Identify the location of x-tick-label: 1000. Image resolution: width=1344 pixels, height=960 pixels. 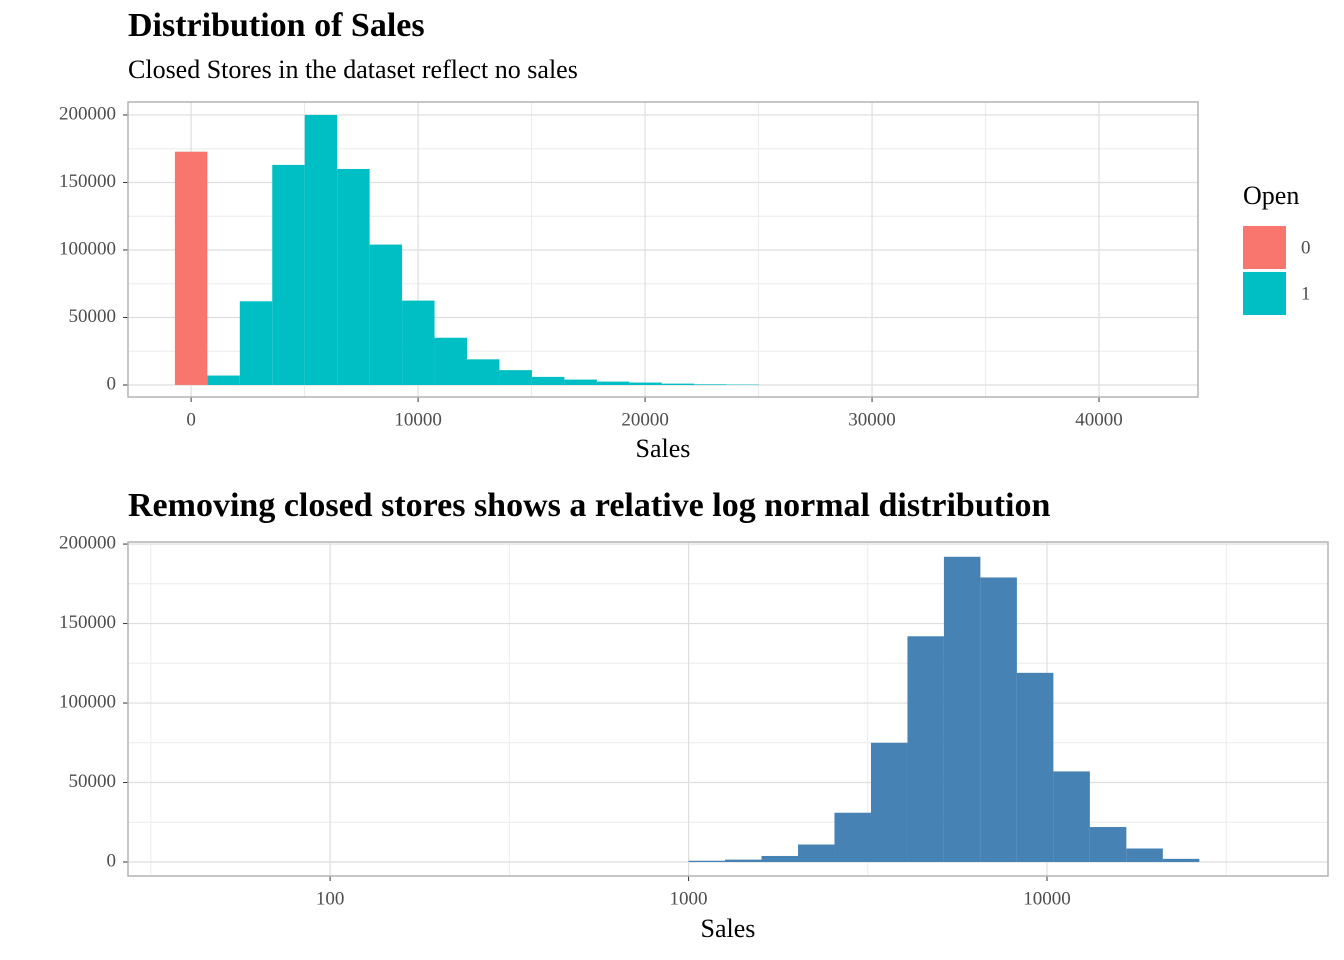
(689, 898).